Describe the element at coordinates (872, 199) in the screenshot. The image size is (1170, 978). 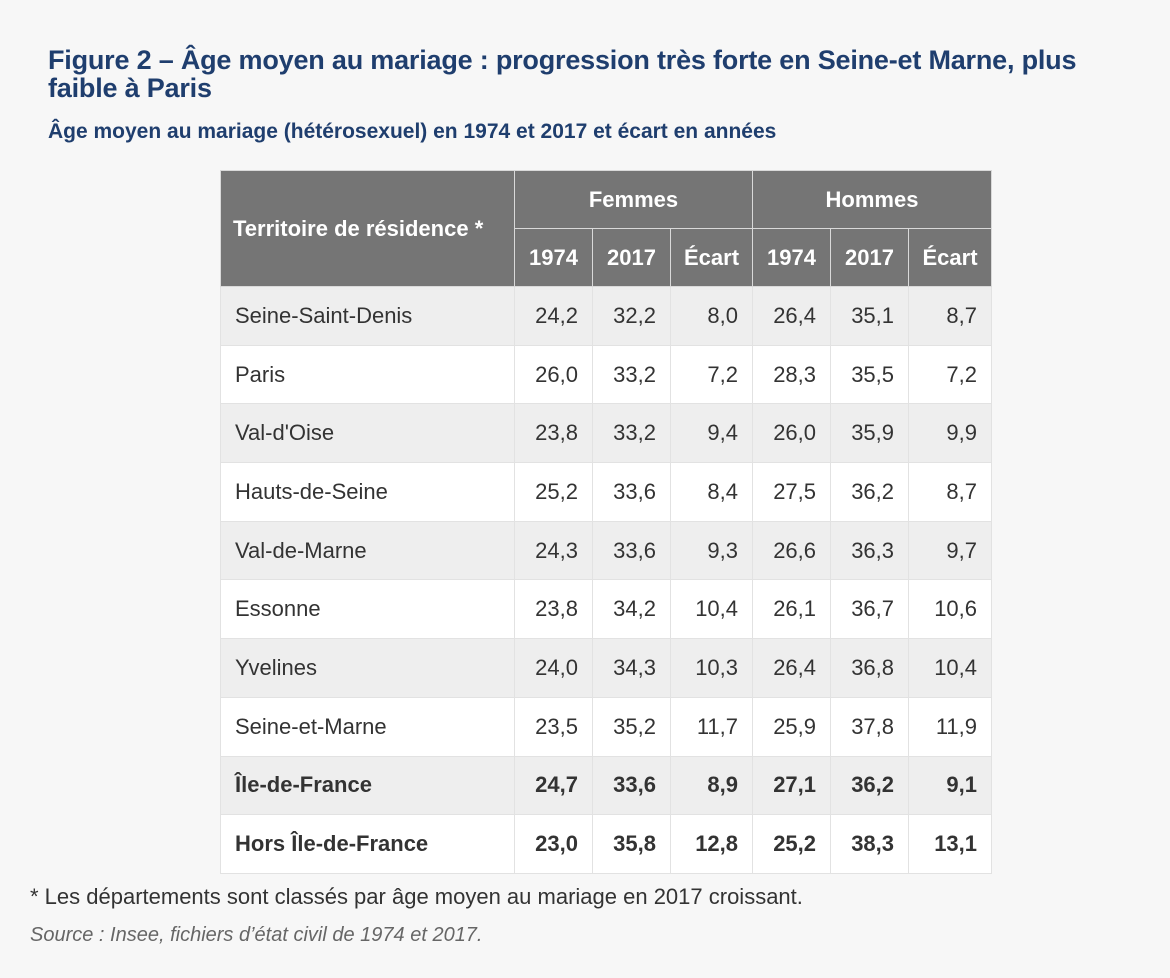
I see `men-group-header: Hommes` at that location.